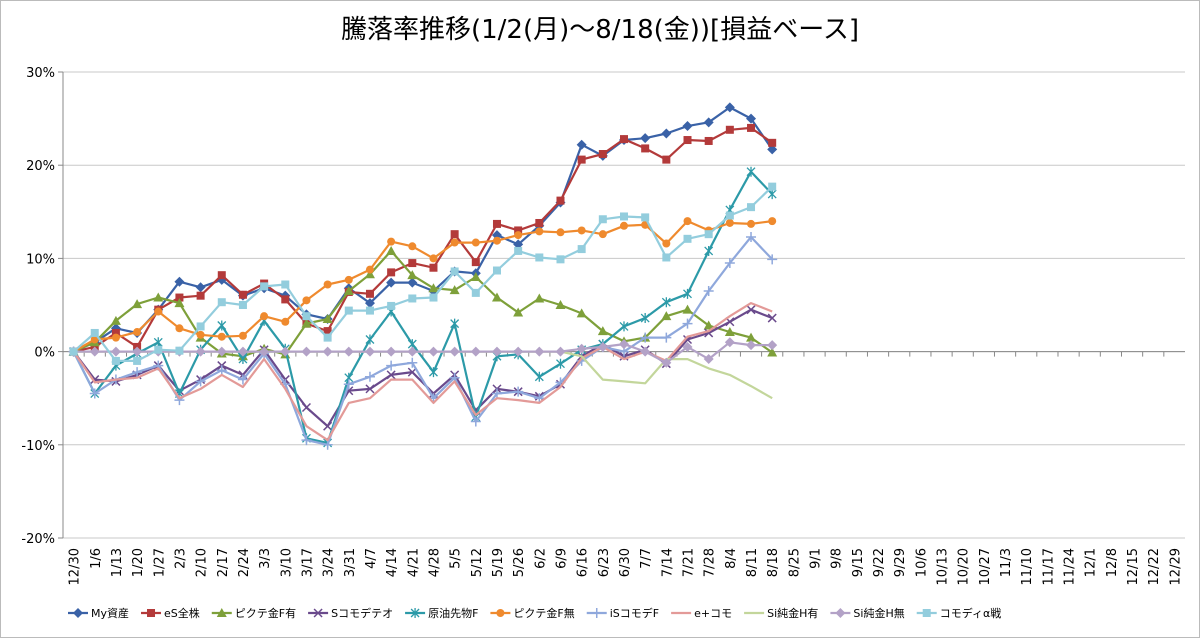 This screenshot has width=1200, height=638. Describe the element at coordinates (667, 562) in the screenshot. I see `x-tick-label: 7/14` at that location.